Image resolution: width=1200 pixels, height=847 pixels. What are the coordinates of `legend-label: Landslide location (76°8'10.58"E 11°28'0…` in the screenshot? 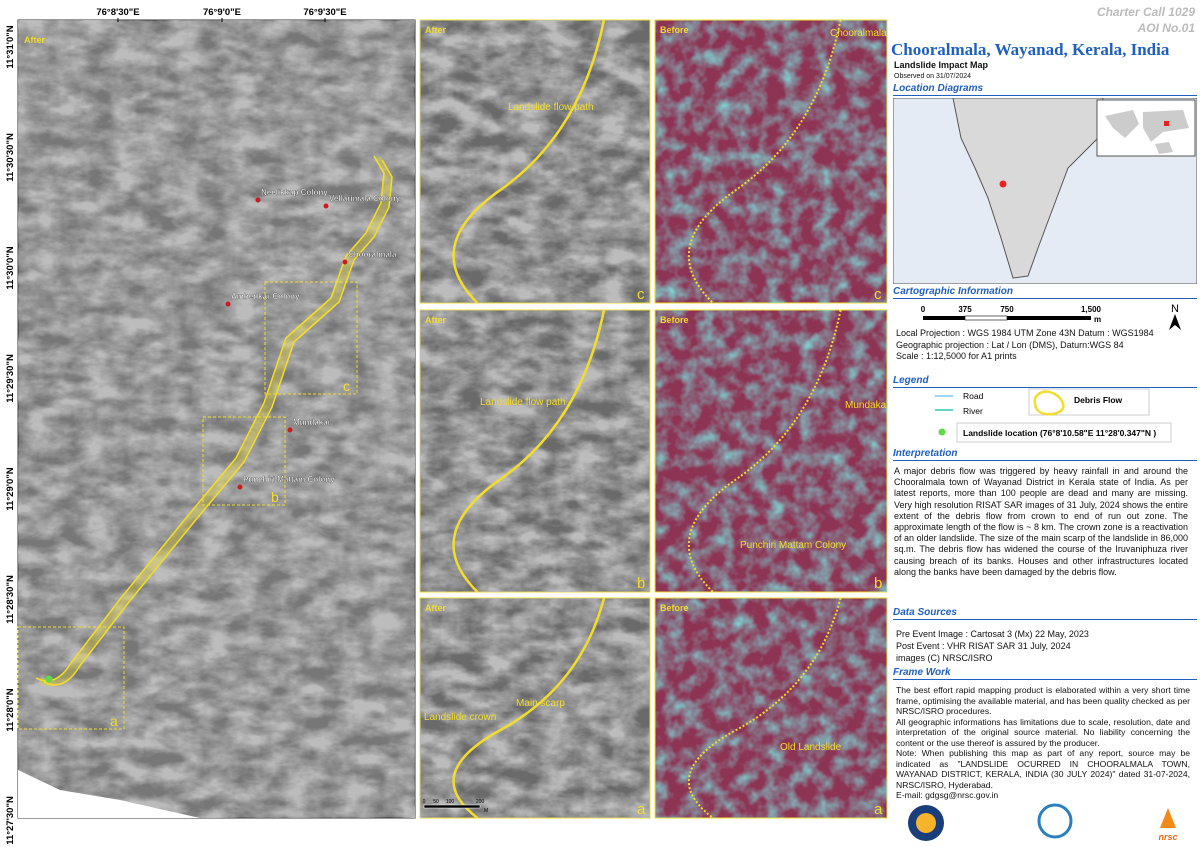 It's located at (1059, 433).